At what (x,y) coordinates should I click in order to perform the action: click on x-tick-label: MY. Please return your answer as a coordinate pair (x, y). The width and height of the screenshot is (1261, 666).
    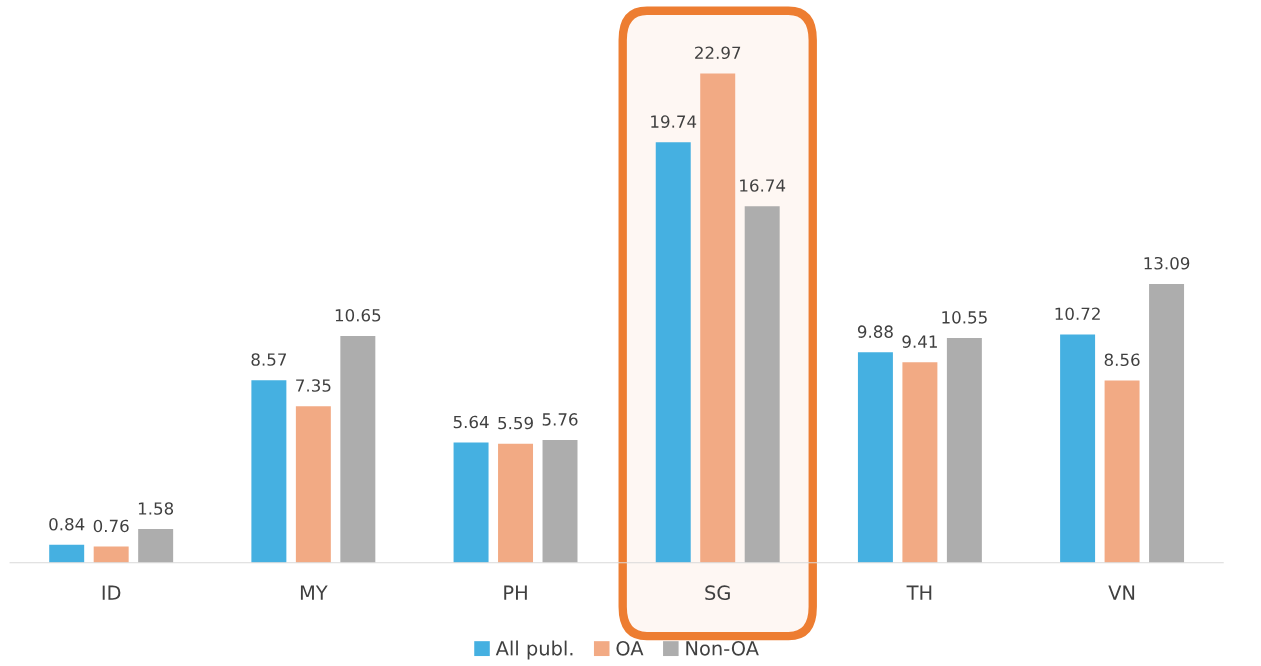
    Looking at the image, I should click on (314, 592).